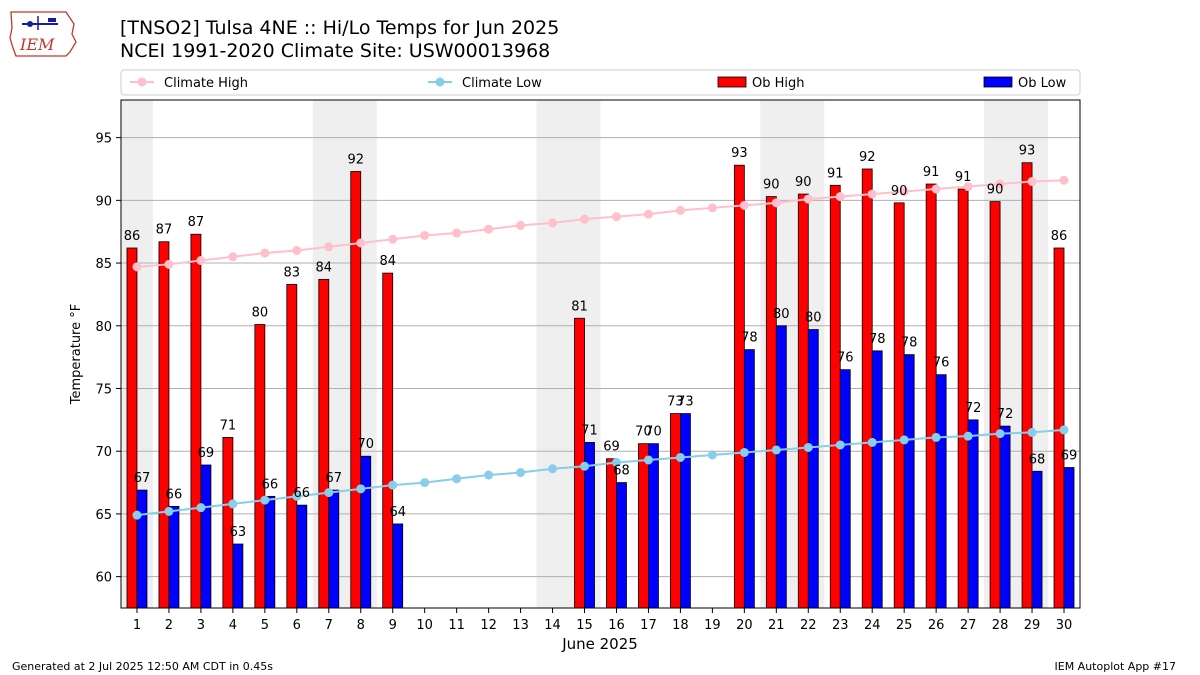 The height and width of the screenshot is (675, 1200). What do you see at coordinates (600, 82) in the screenshot?
I see `legend: Climate High Climate Low Ob High Ob Low` at bounding box center [600, 82].